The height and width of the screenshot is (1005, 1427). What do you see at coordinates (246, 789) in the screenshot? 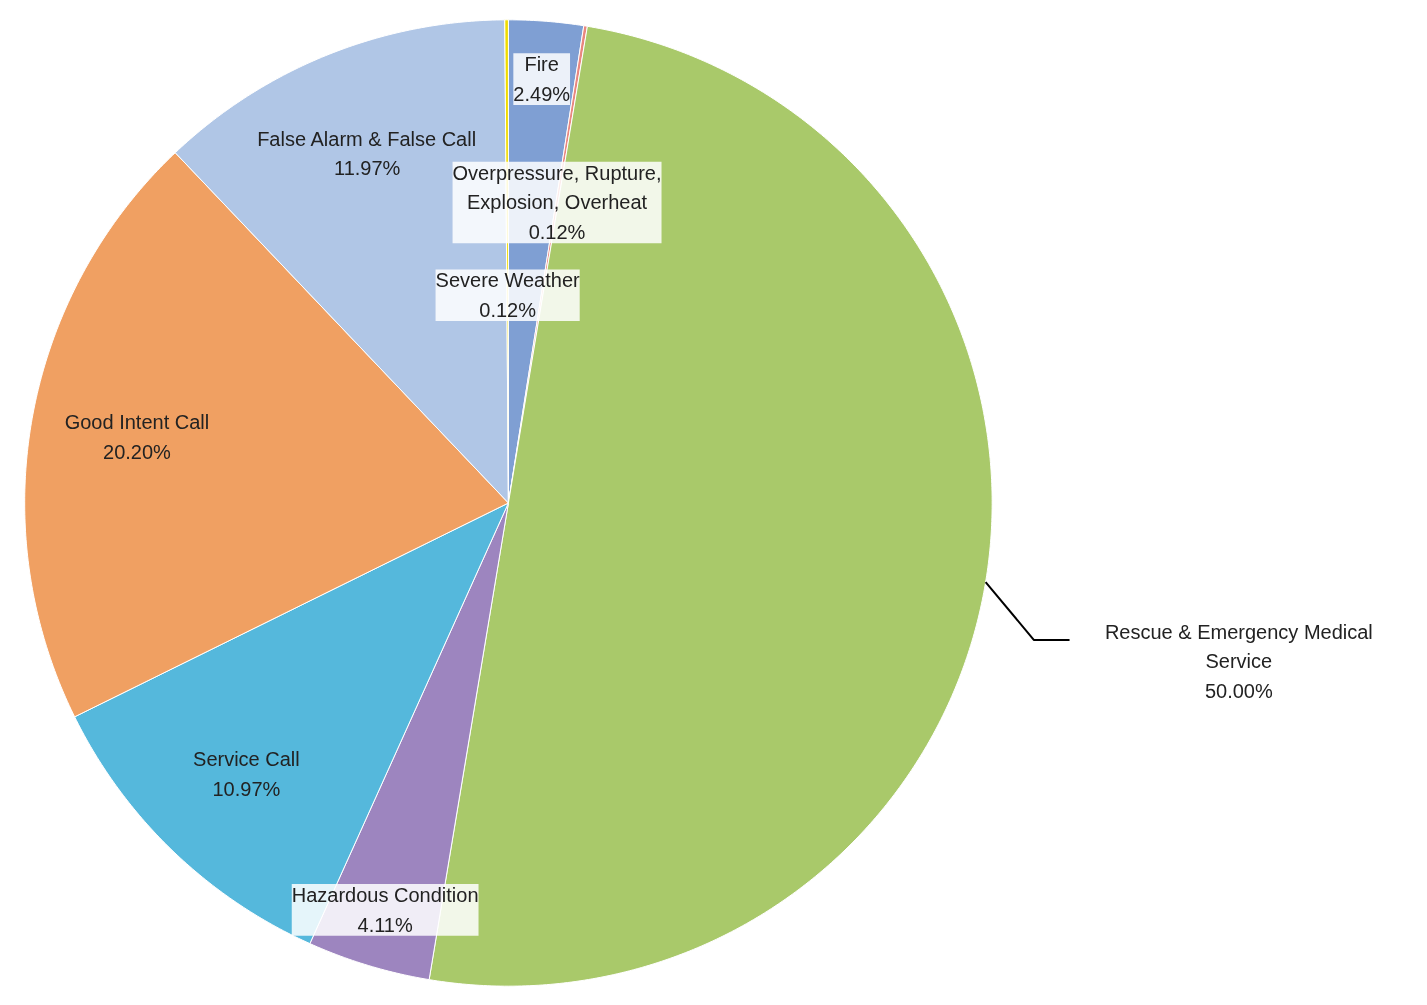
I see `data-label: 10.97%` at bounding box center [246, 789].